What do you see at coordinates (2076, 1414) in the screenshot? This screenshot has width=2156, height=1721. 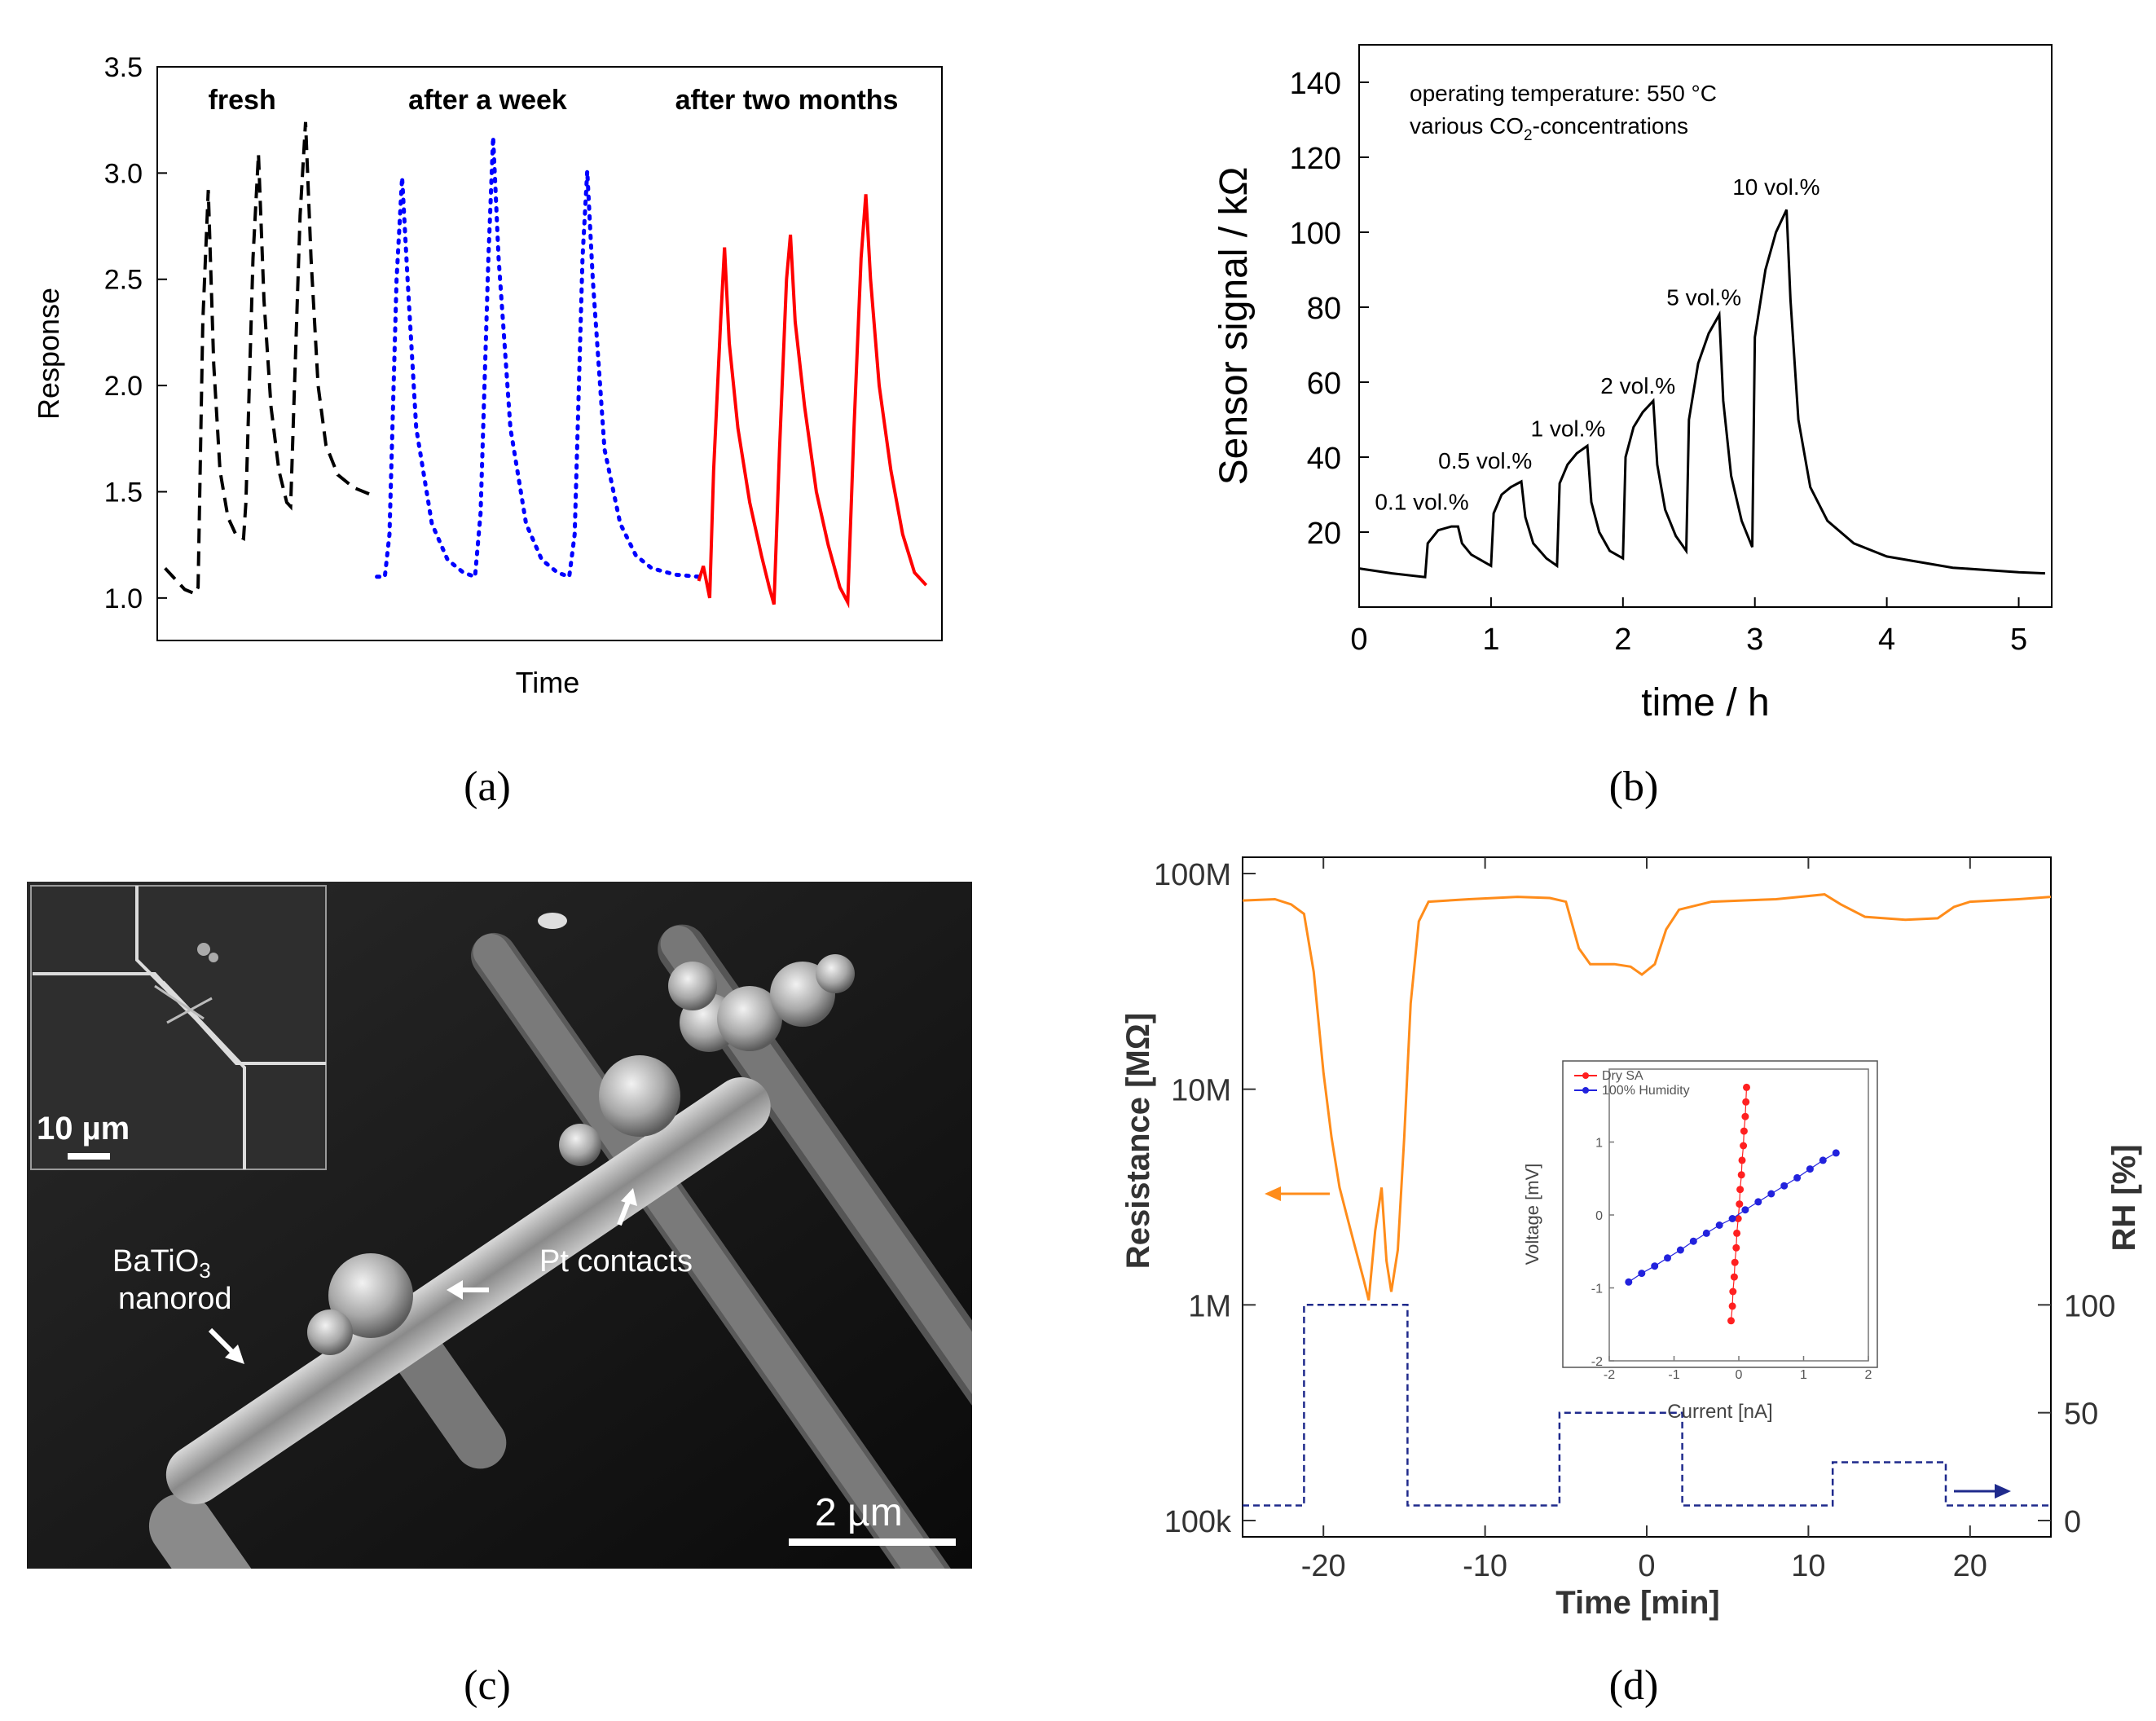 I see `y-ticks-right-d: 0 50 100` at bounding box center [2076, 1414].